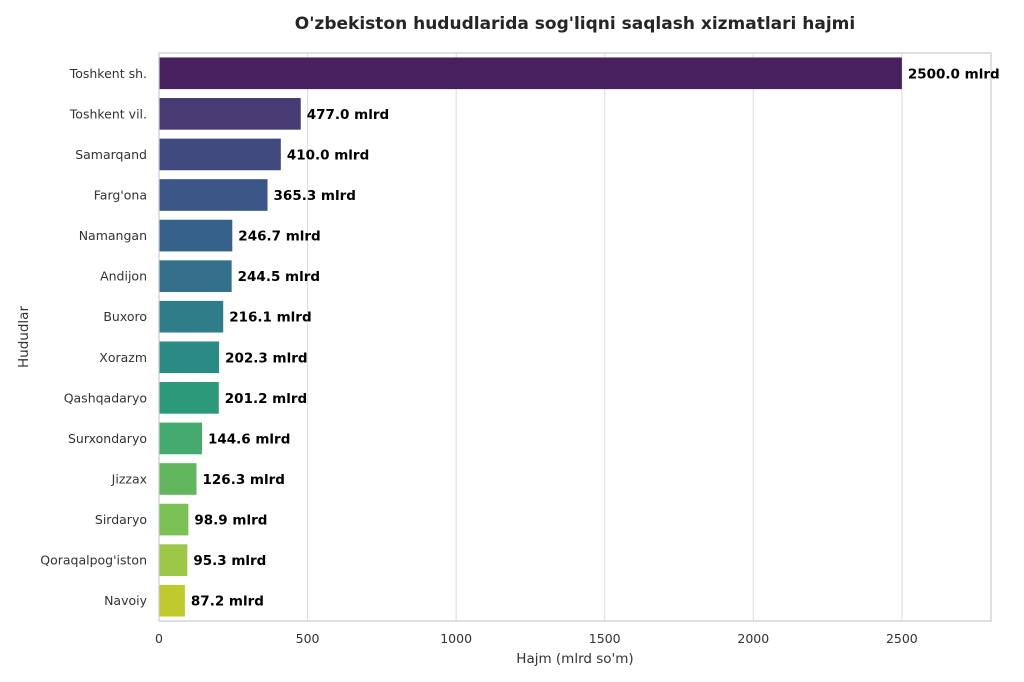 Image resolution: width=1024 pixels, height=682 pixels. Describe the element at coordinates (753, 638) in the screenshot. I see `x-tick-label: 2000` at that location.